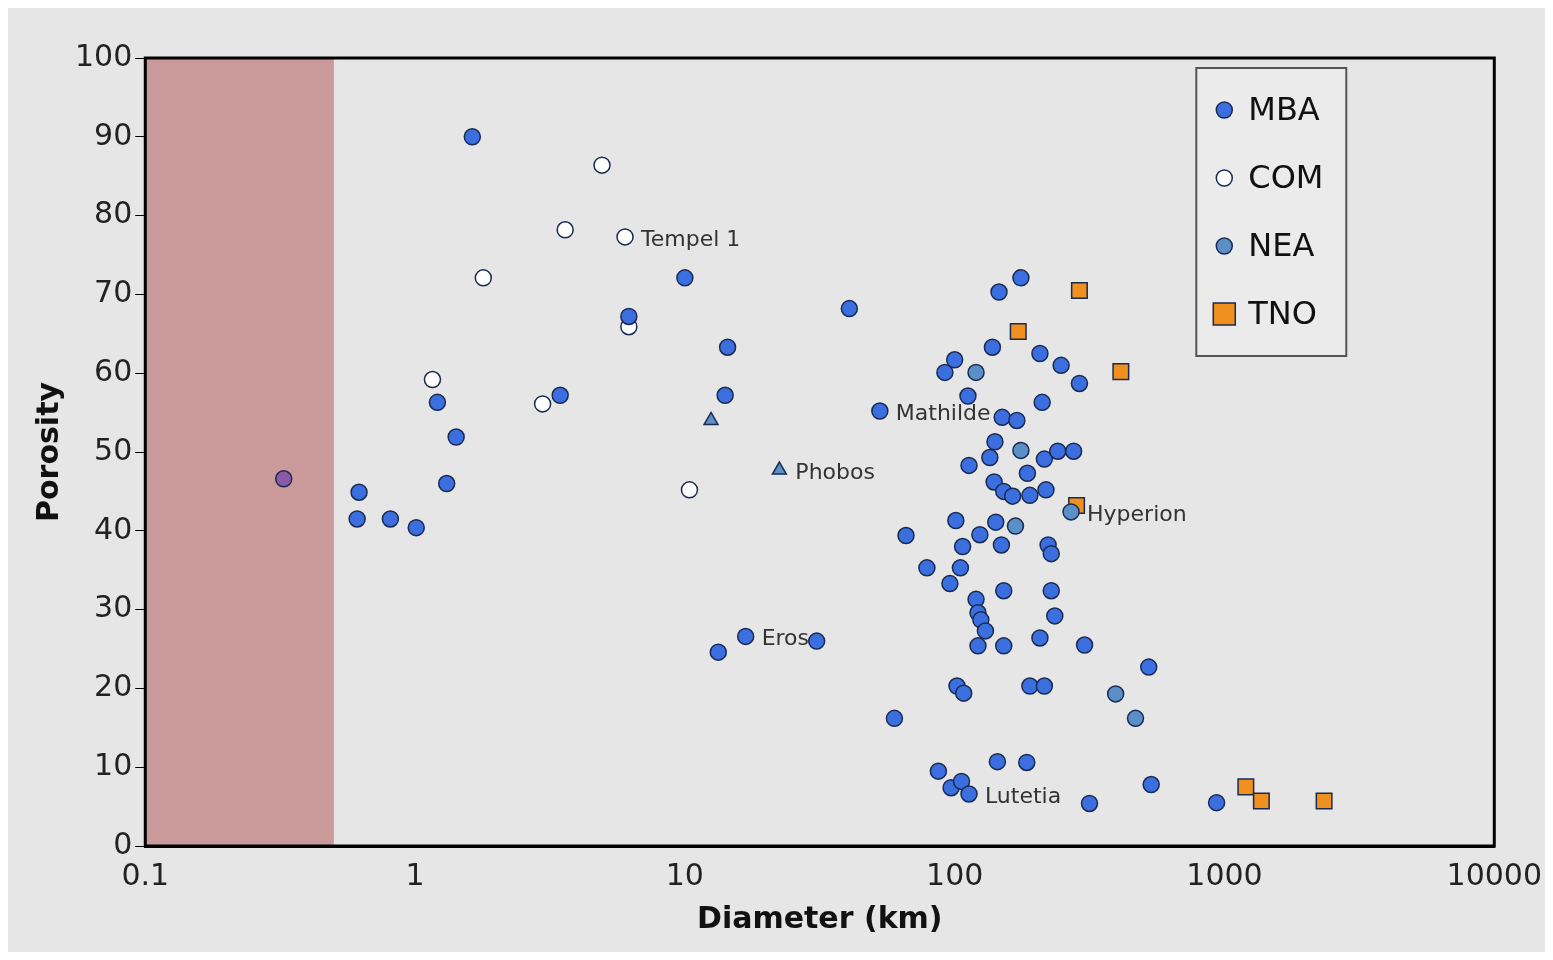 The width and height of the screenshot is (1553, 960). Describe the element at coordinates (113, 686) in the screenshot. I see `y-tick-label: 20` at that location.